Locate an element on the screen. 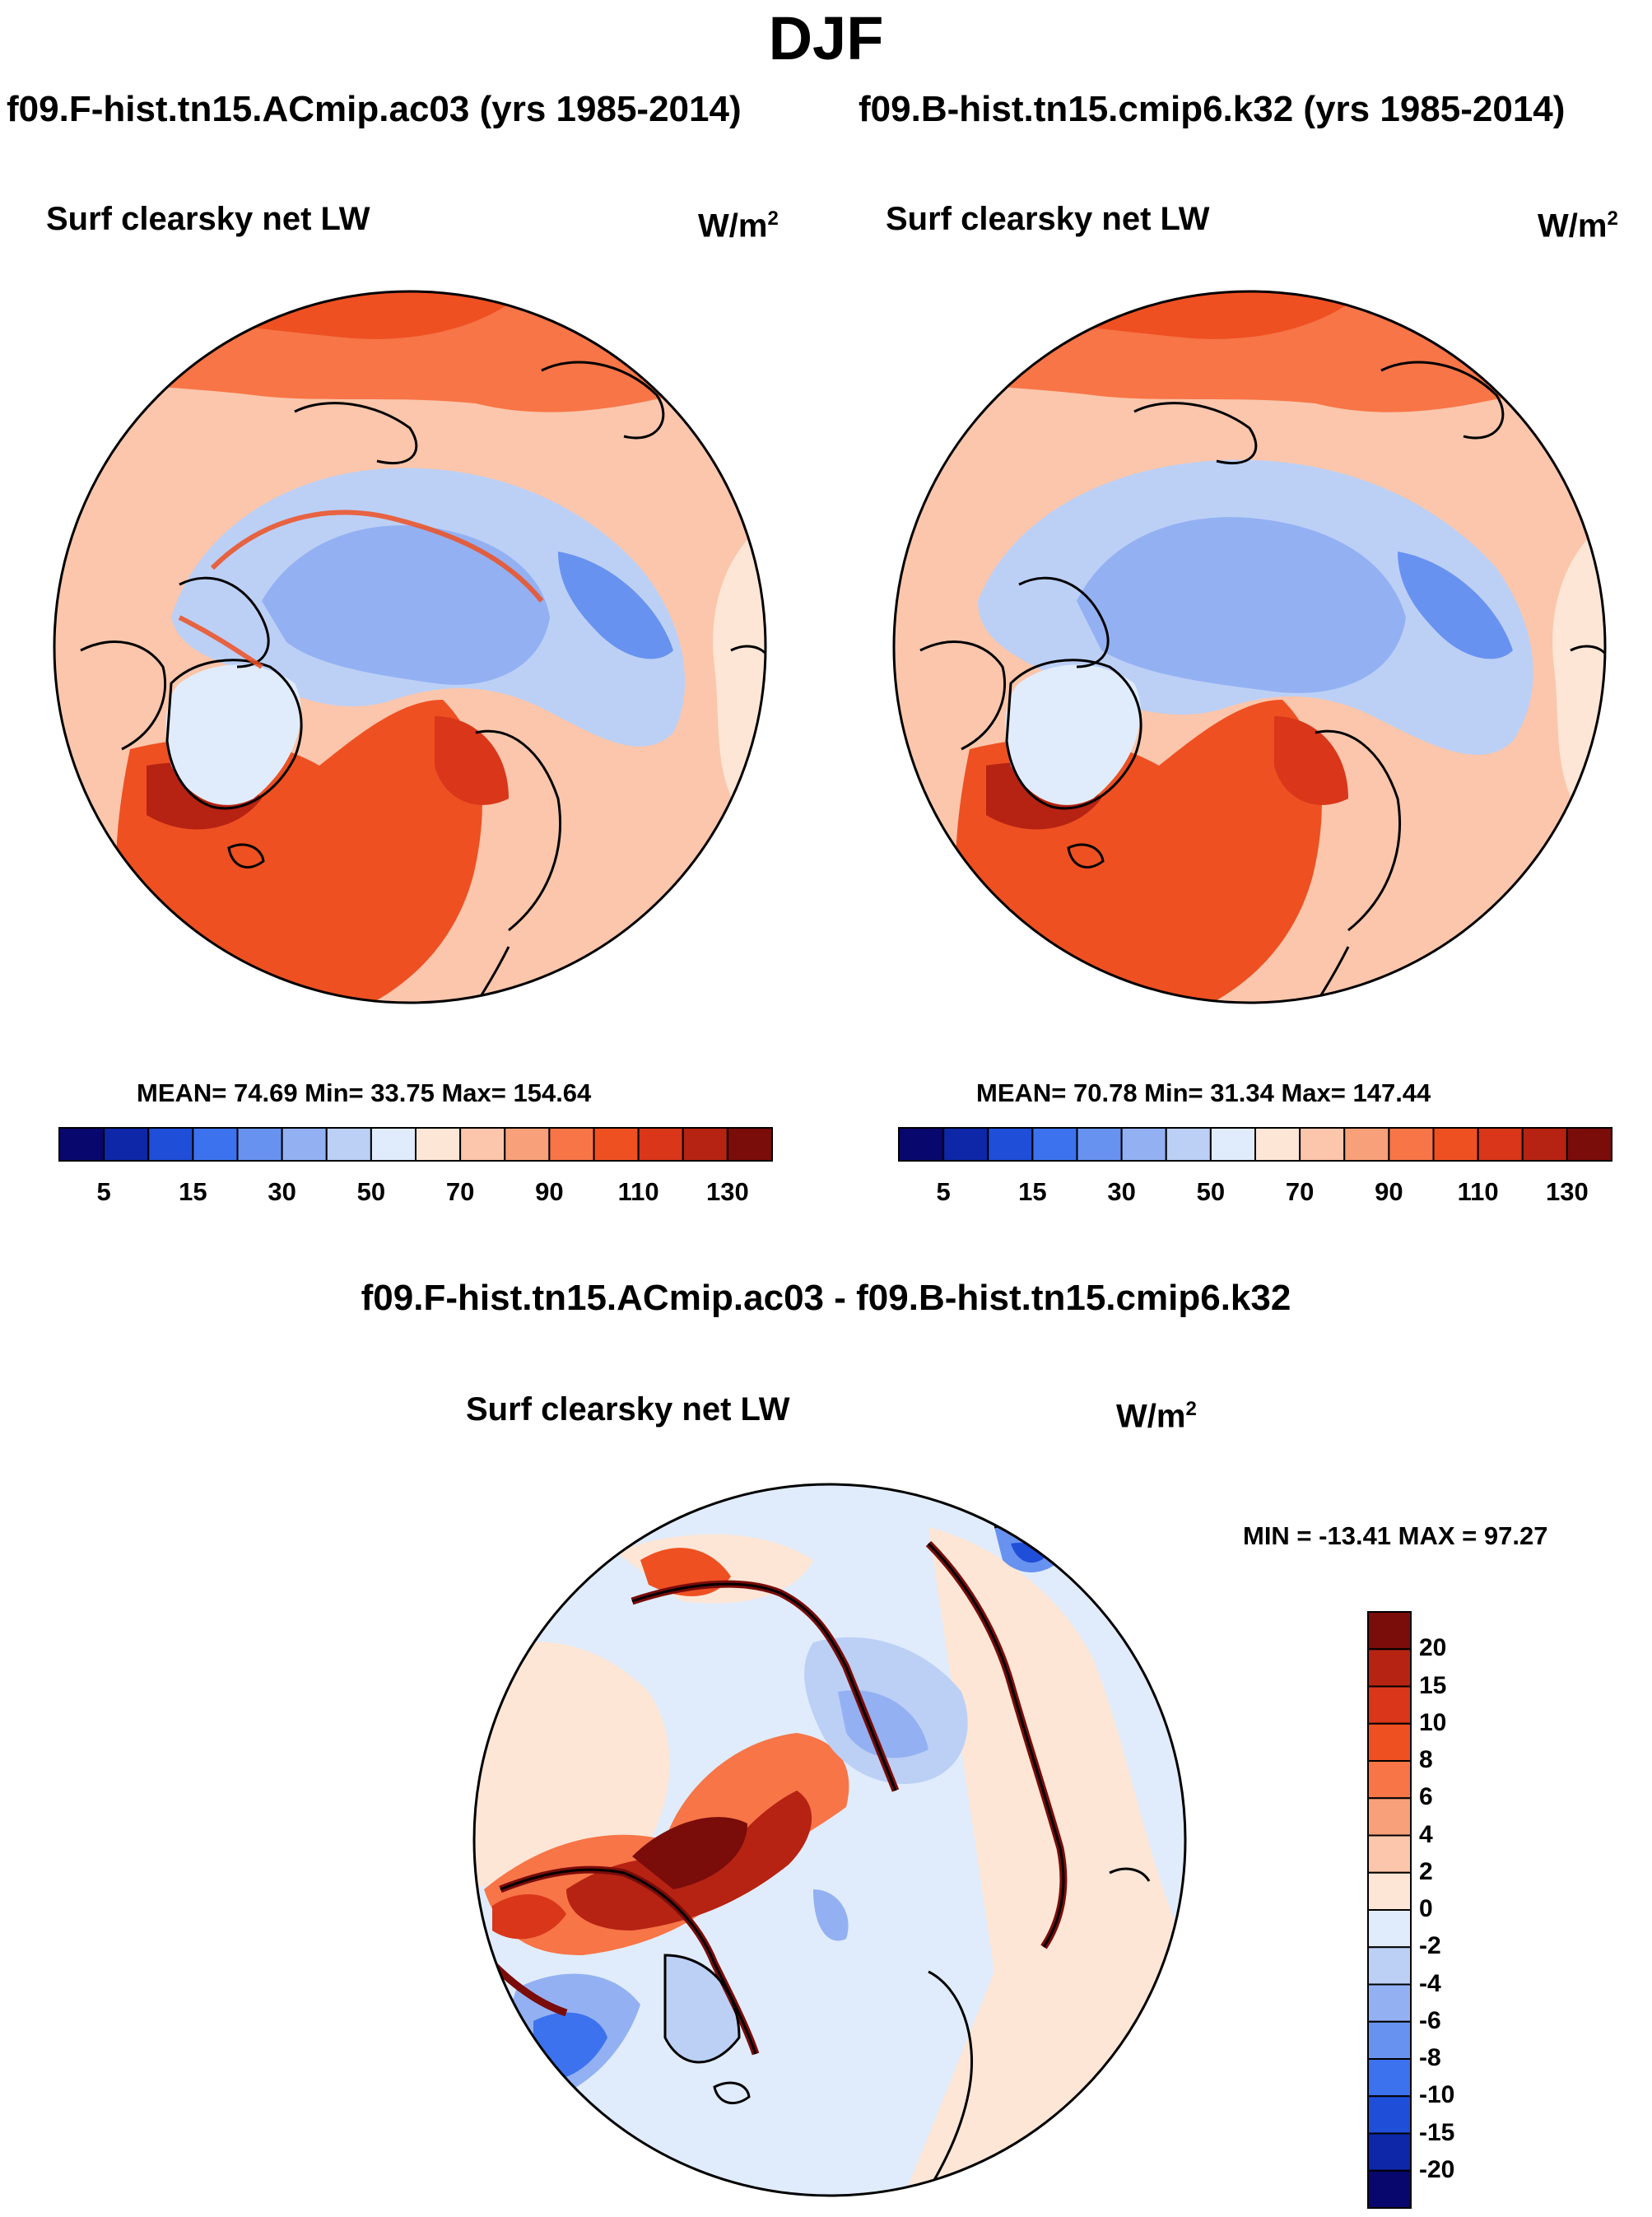 Image resolution: width=1652 pixels, height=2217 pixels. colorbar-left is located at coordinates (415, 1144).